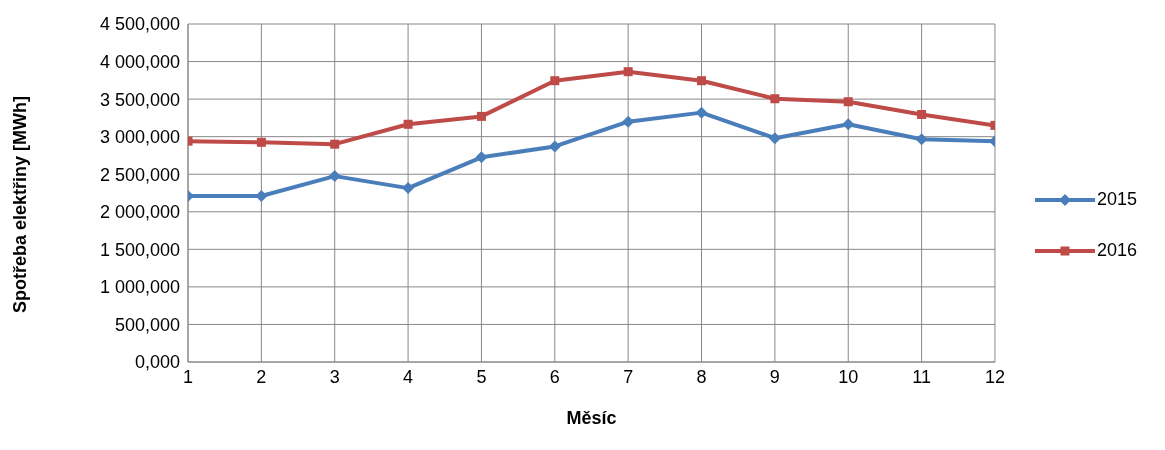  Describe the element at coordinates (139, 174) in the screenshot. I see `y-tick-label: 2 500,000` at that location.